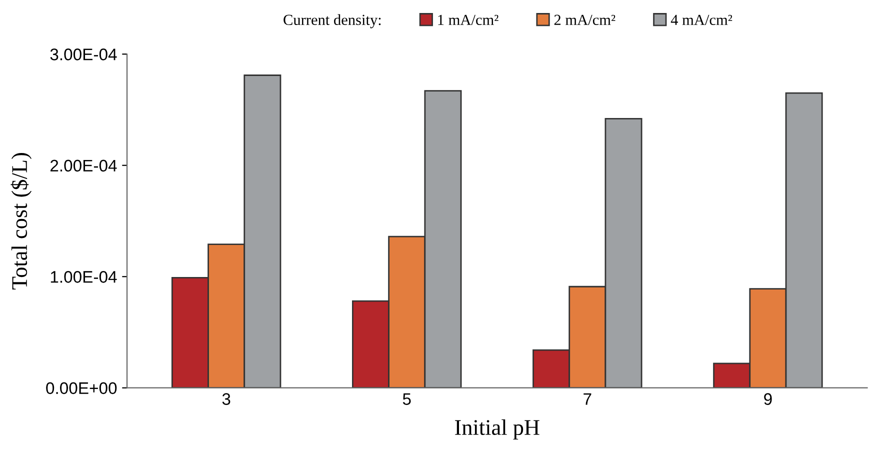 The height and width of the screenshot is (451, 876). What do you see at coordinates (83, 277) in the screenshot?
I see `y-tick-label: 1.00E-04` at bounding box center [83, 277].